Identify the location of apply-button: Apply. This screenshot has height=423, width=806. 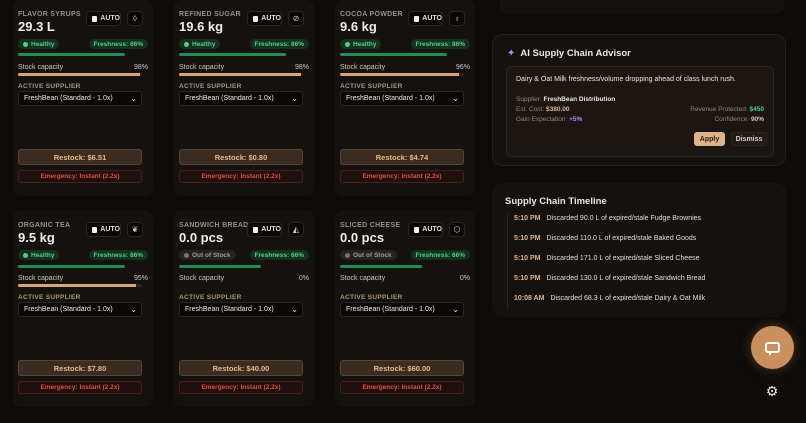
(709, 139).